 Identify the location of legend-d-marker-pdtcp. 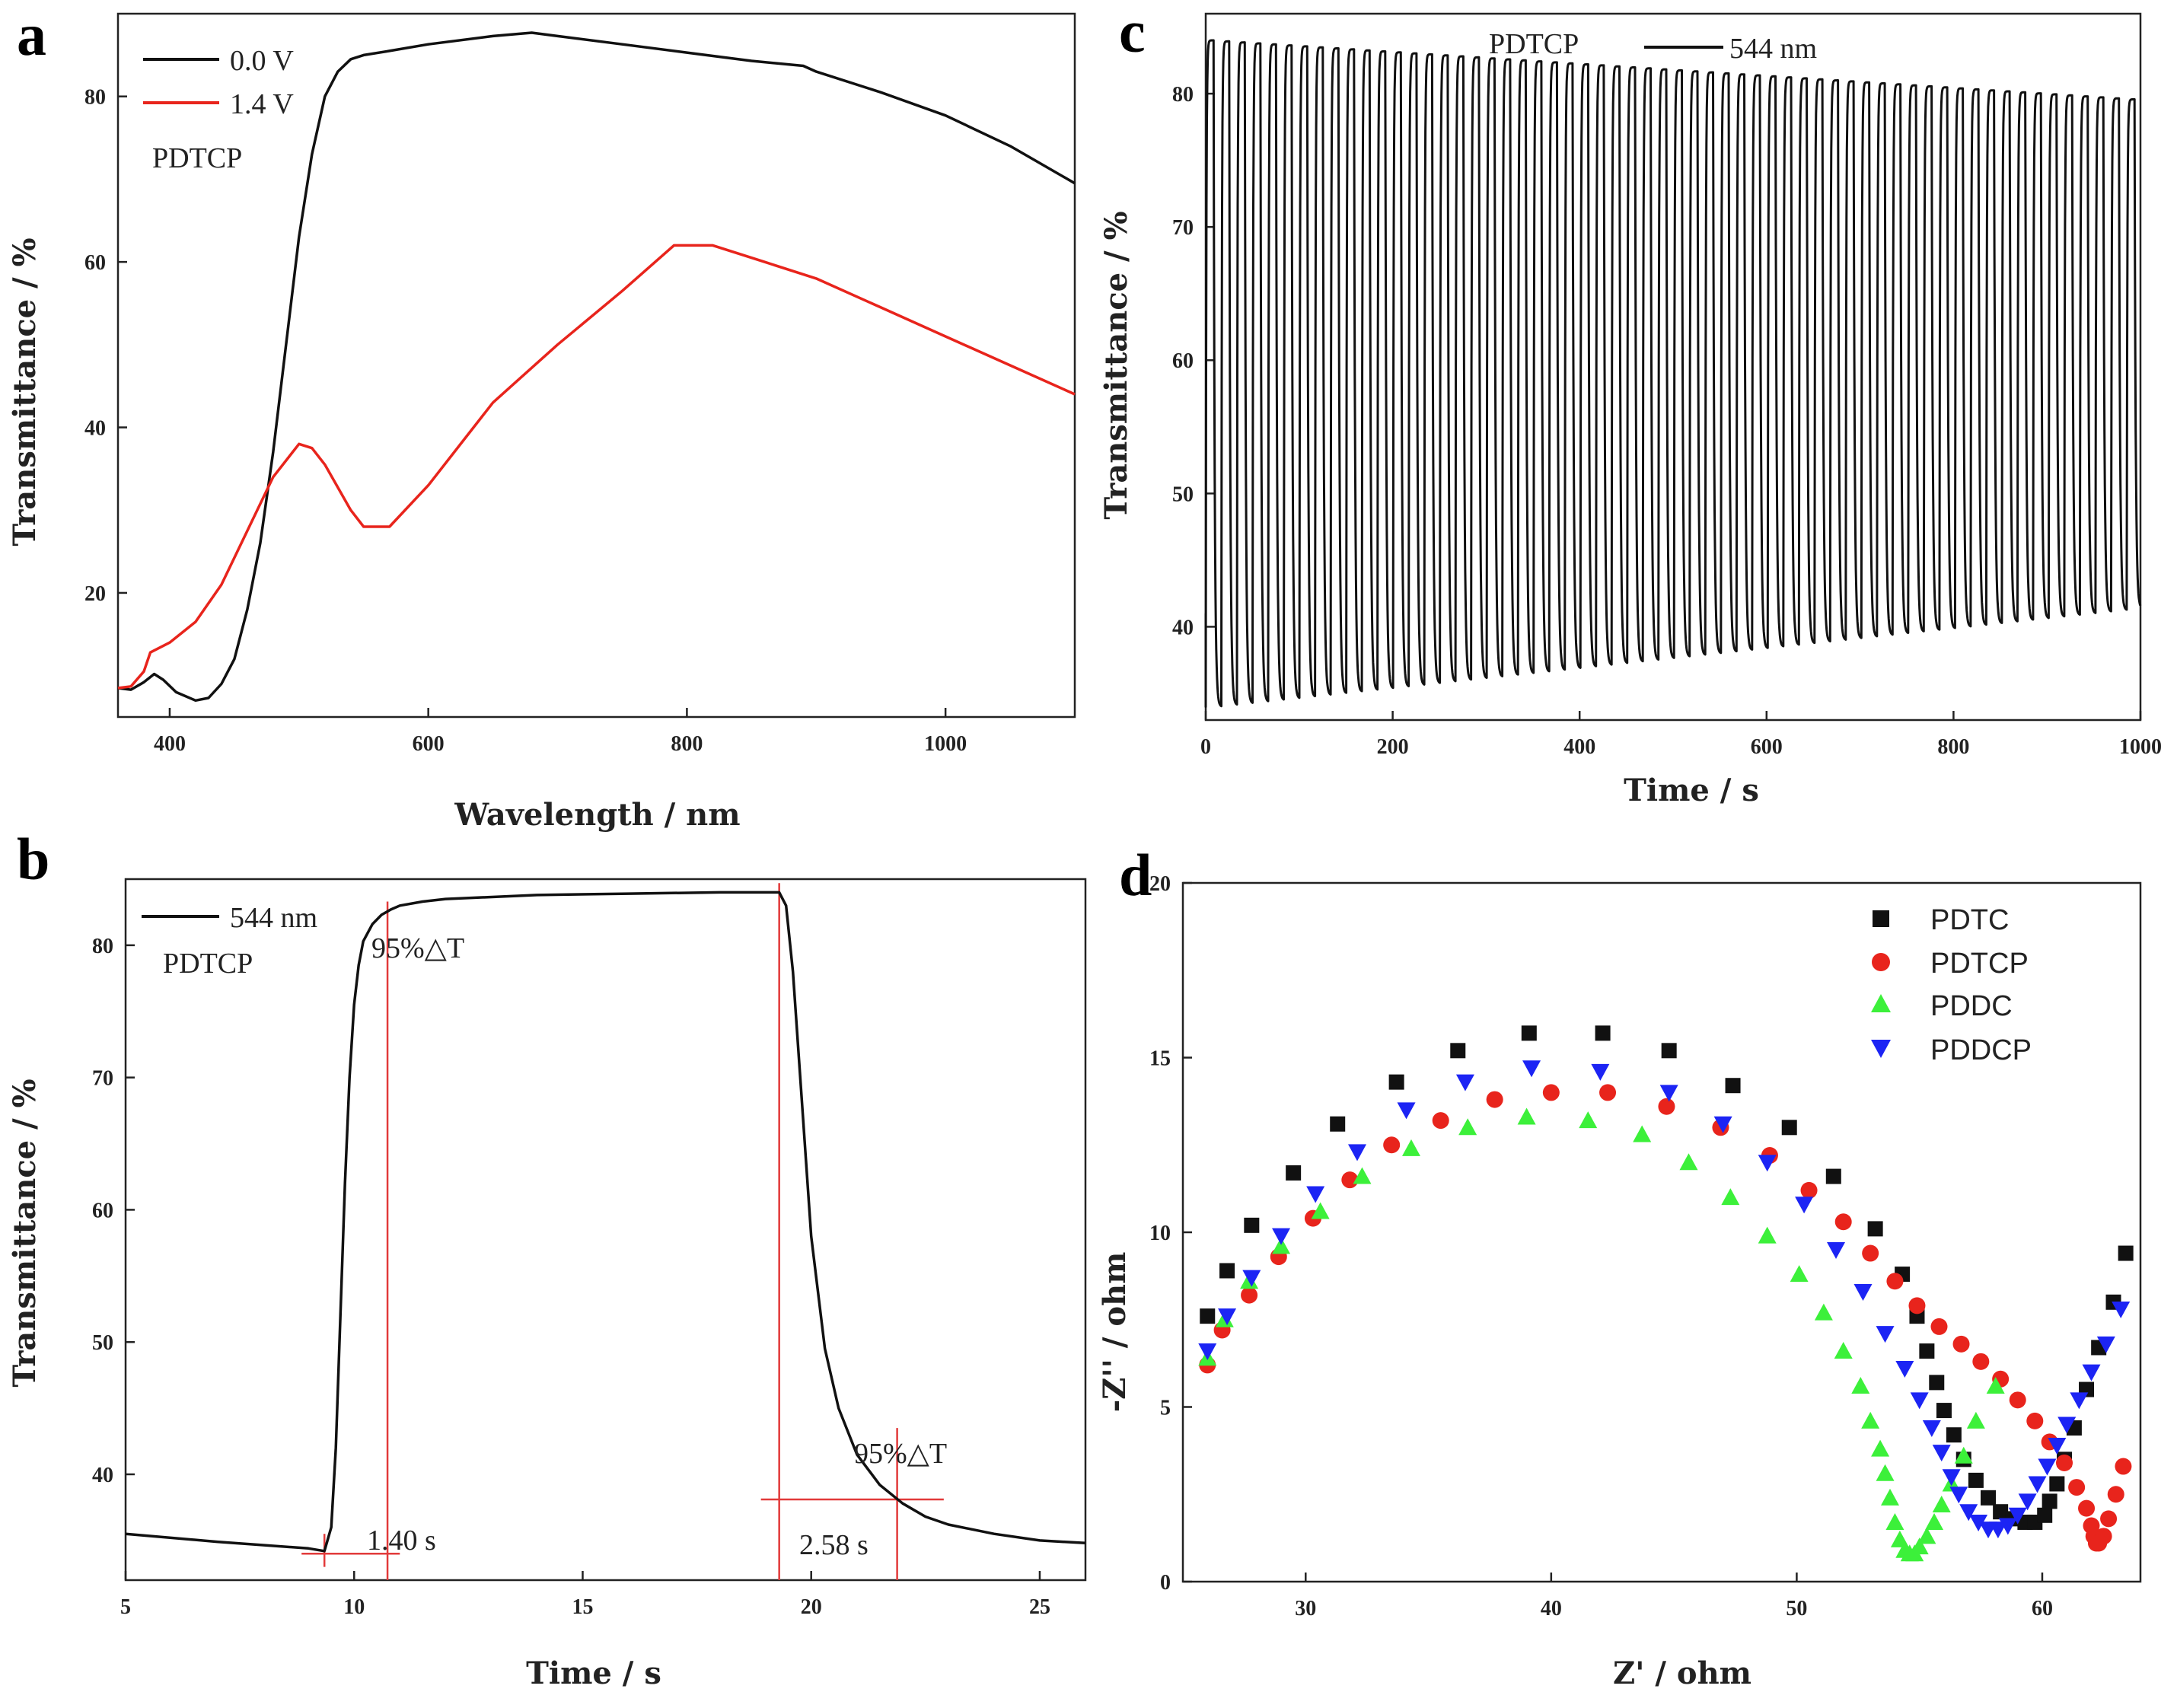
(1881, 962).